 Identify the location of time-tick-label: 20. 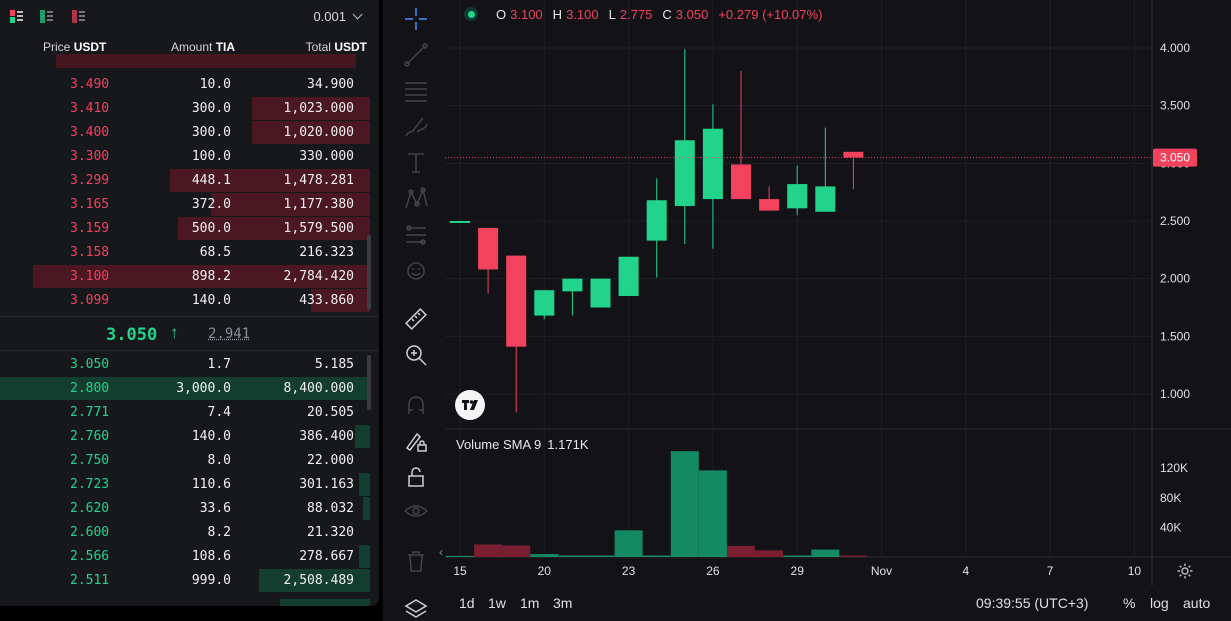
(545, 571).